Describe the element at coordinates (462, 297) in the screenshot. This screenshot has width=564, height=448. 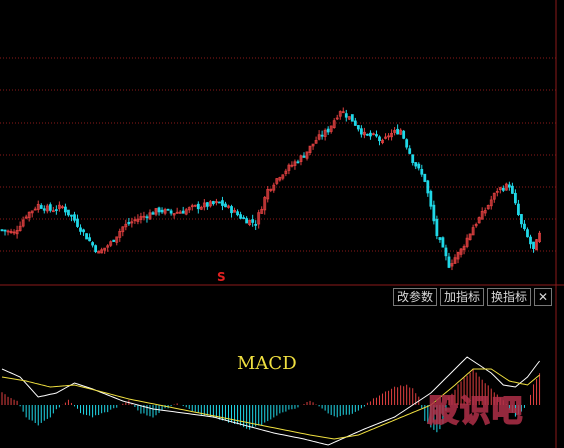
I see `add-indicator-button: 加指标` at that location.